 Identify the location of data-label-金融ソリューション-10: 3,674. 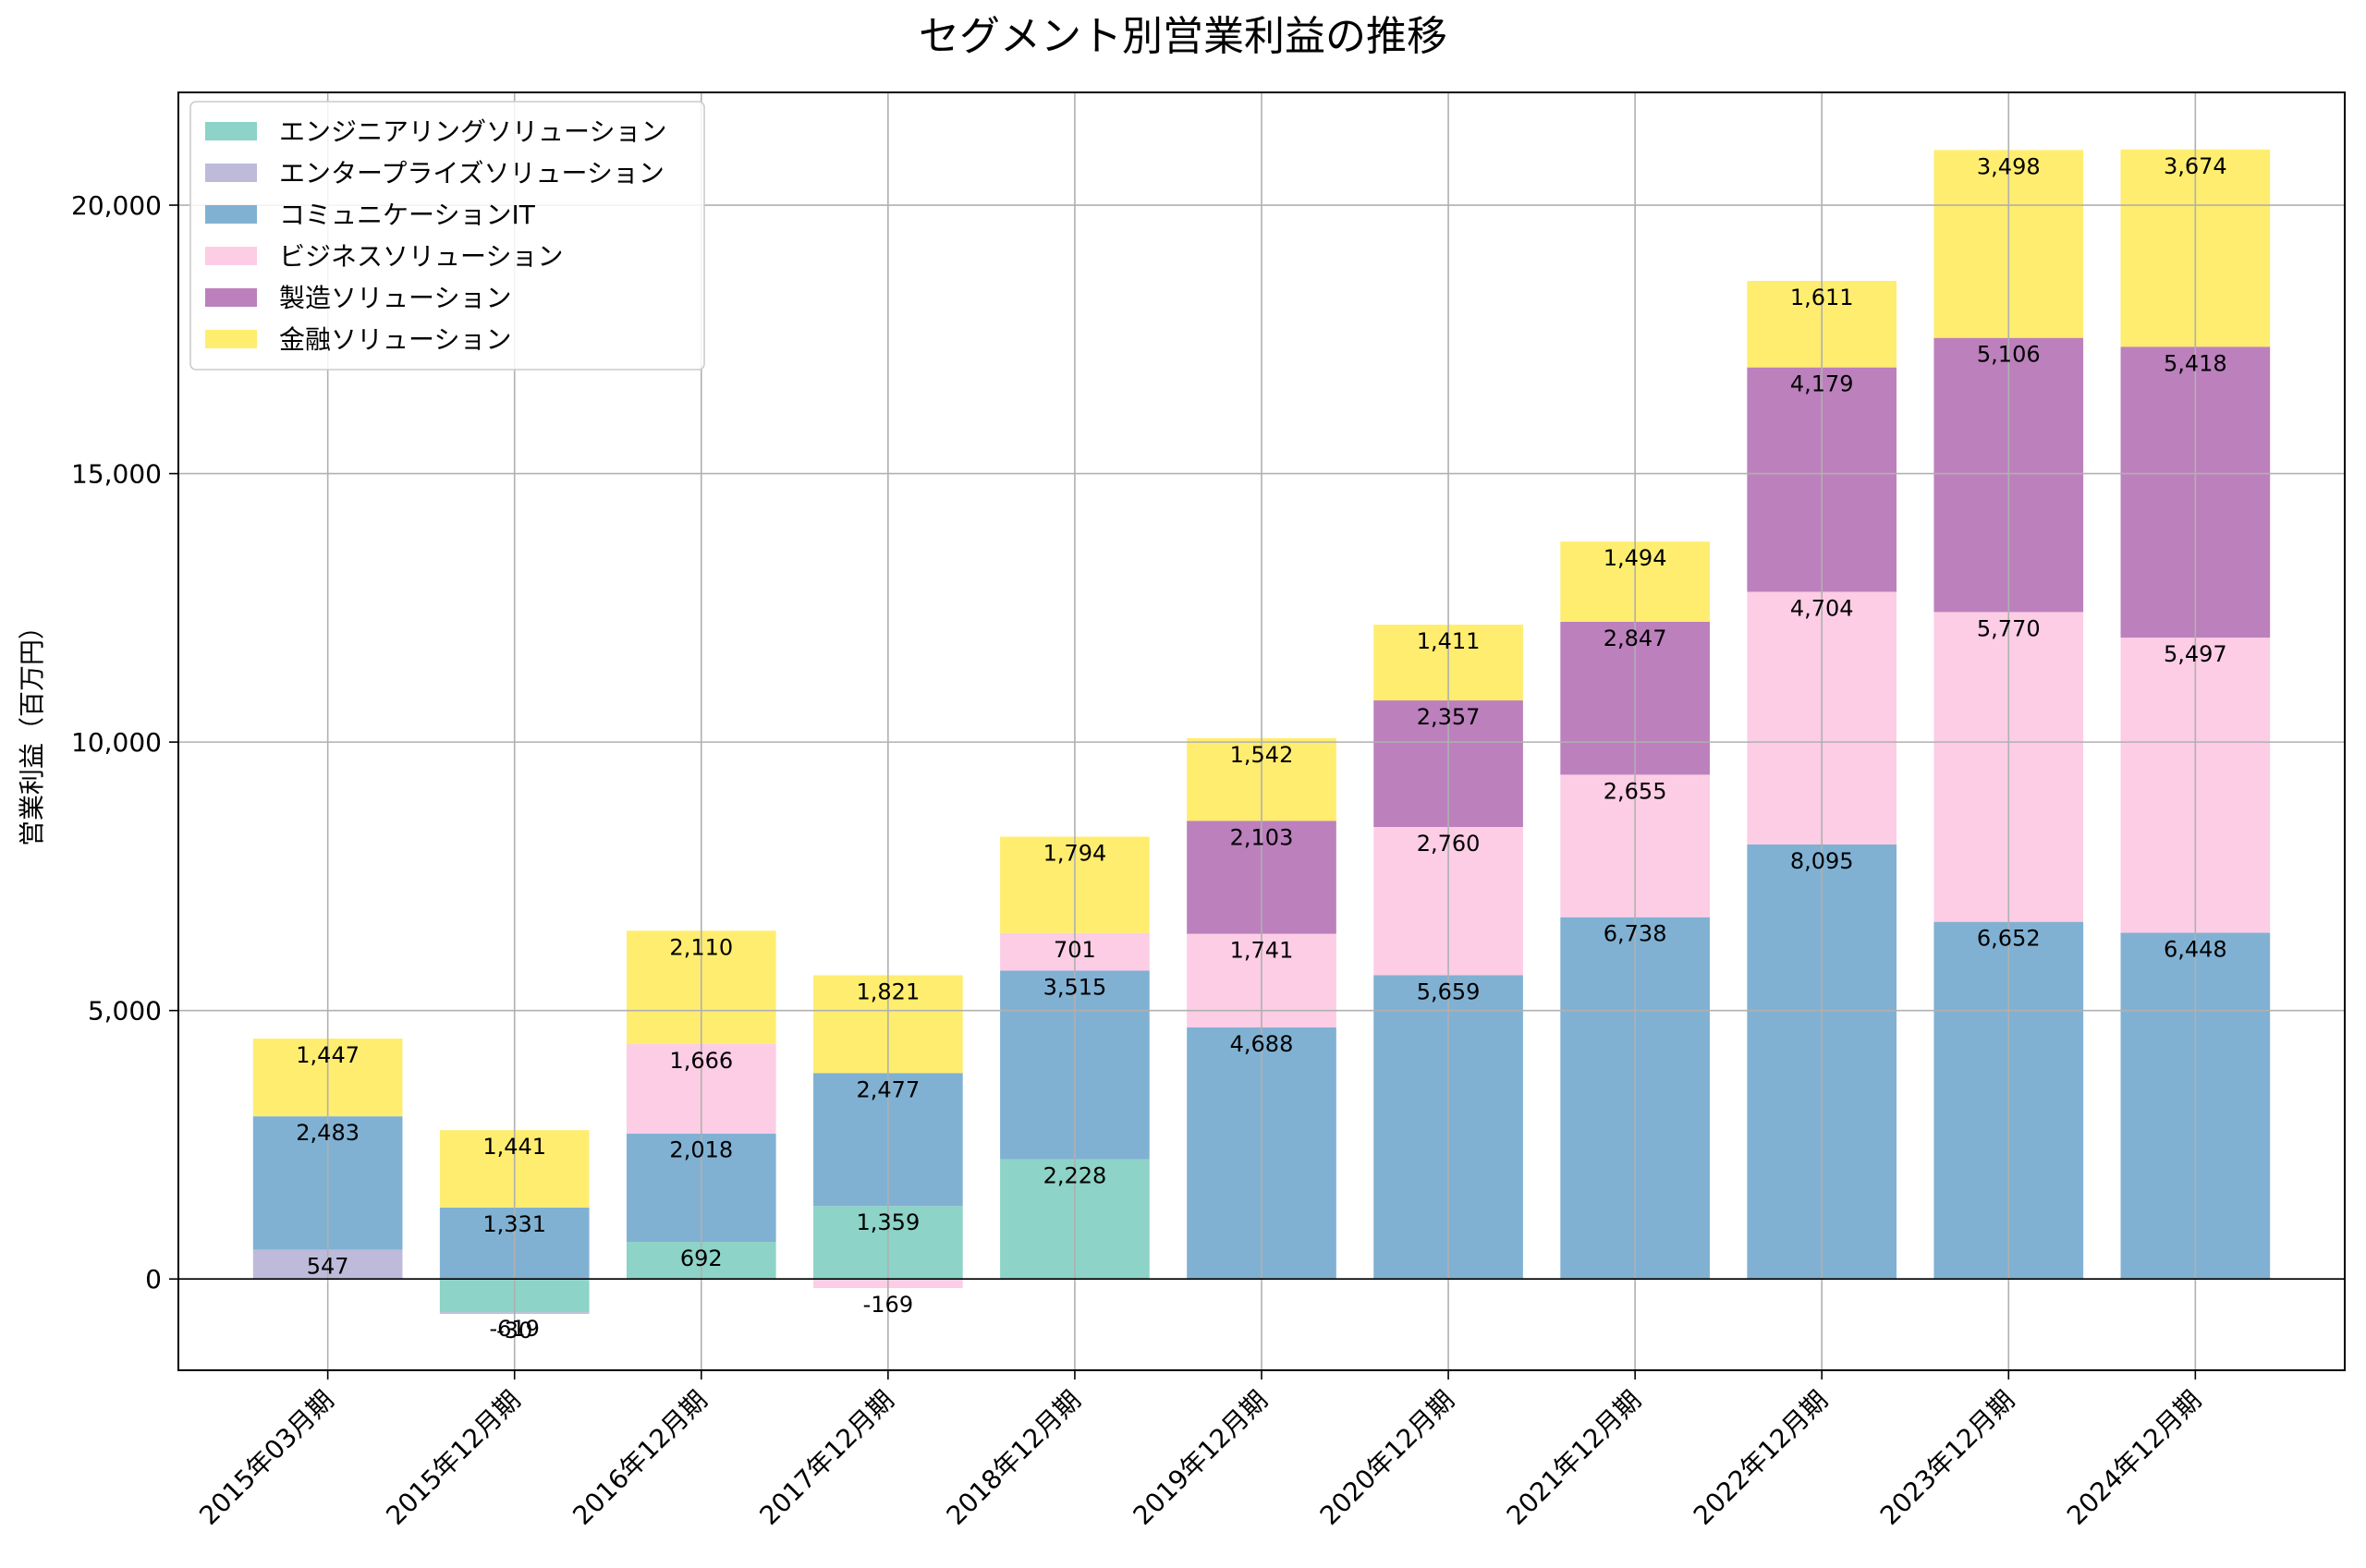
(2195, 166).